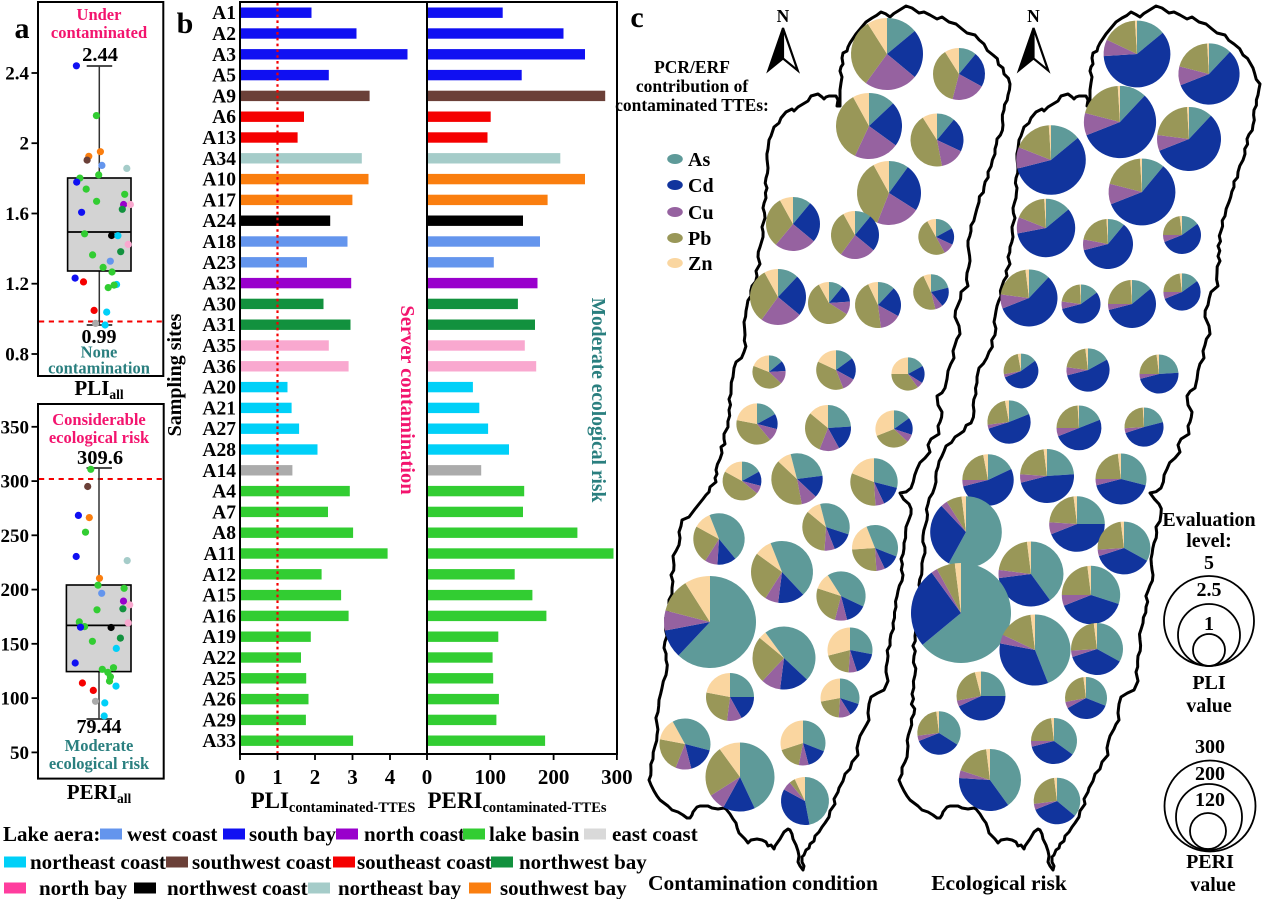 This screenshot has height=904, width=1265. Describe the element at coordinates (219, 263) in the screenshot. I see `svg-text: A23` at that location.